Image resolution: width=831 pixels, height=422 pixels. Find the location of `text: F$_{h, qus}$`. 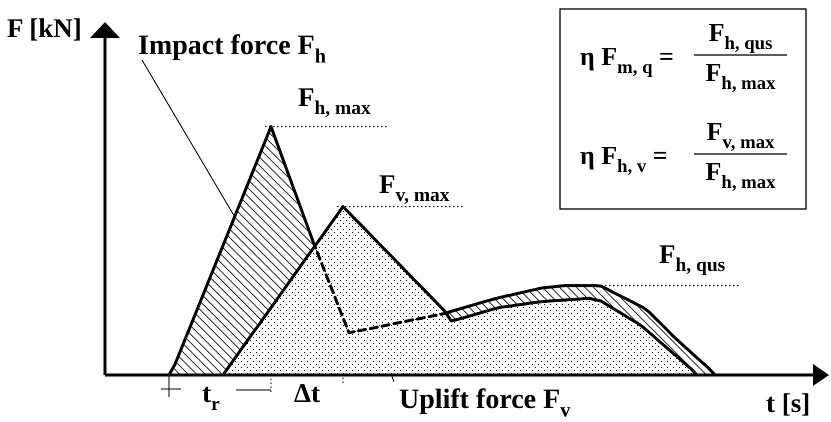

text: F$_{h, qus}$ is located at coordinates (740, 36).